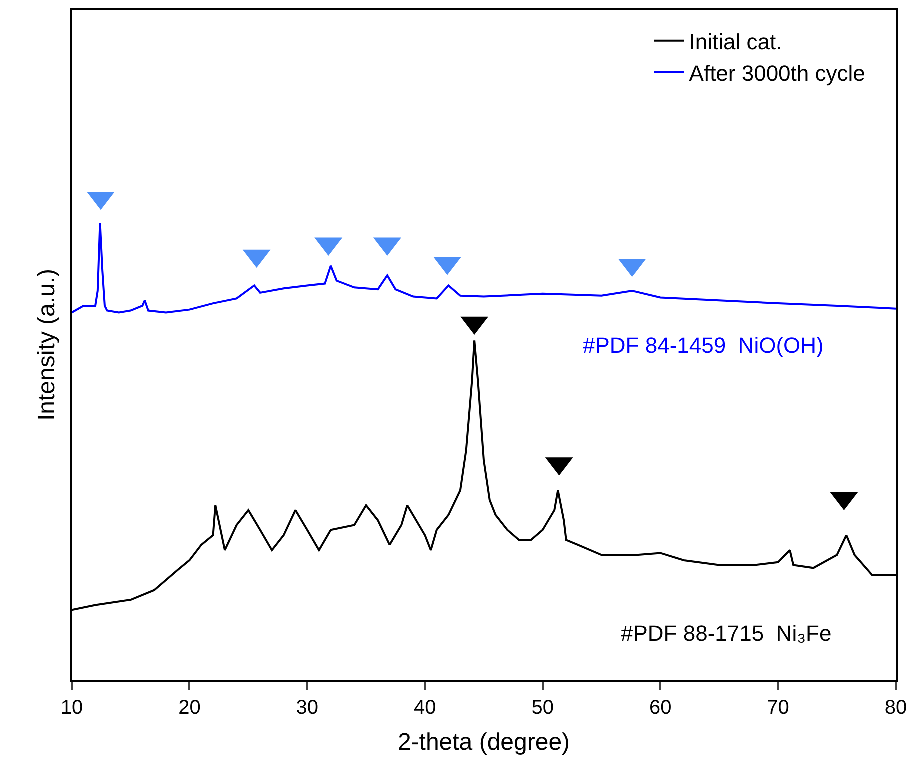 This screenshot has width=915, height=769. What do you see at coordinates (484, 742) in the screenshot?
I see `x-axis-title: 2-theta (degree)` at bounding box center [484, 742].